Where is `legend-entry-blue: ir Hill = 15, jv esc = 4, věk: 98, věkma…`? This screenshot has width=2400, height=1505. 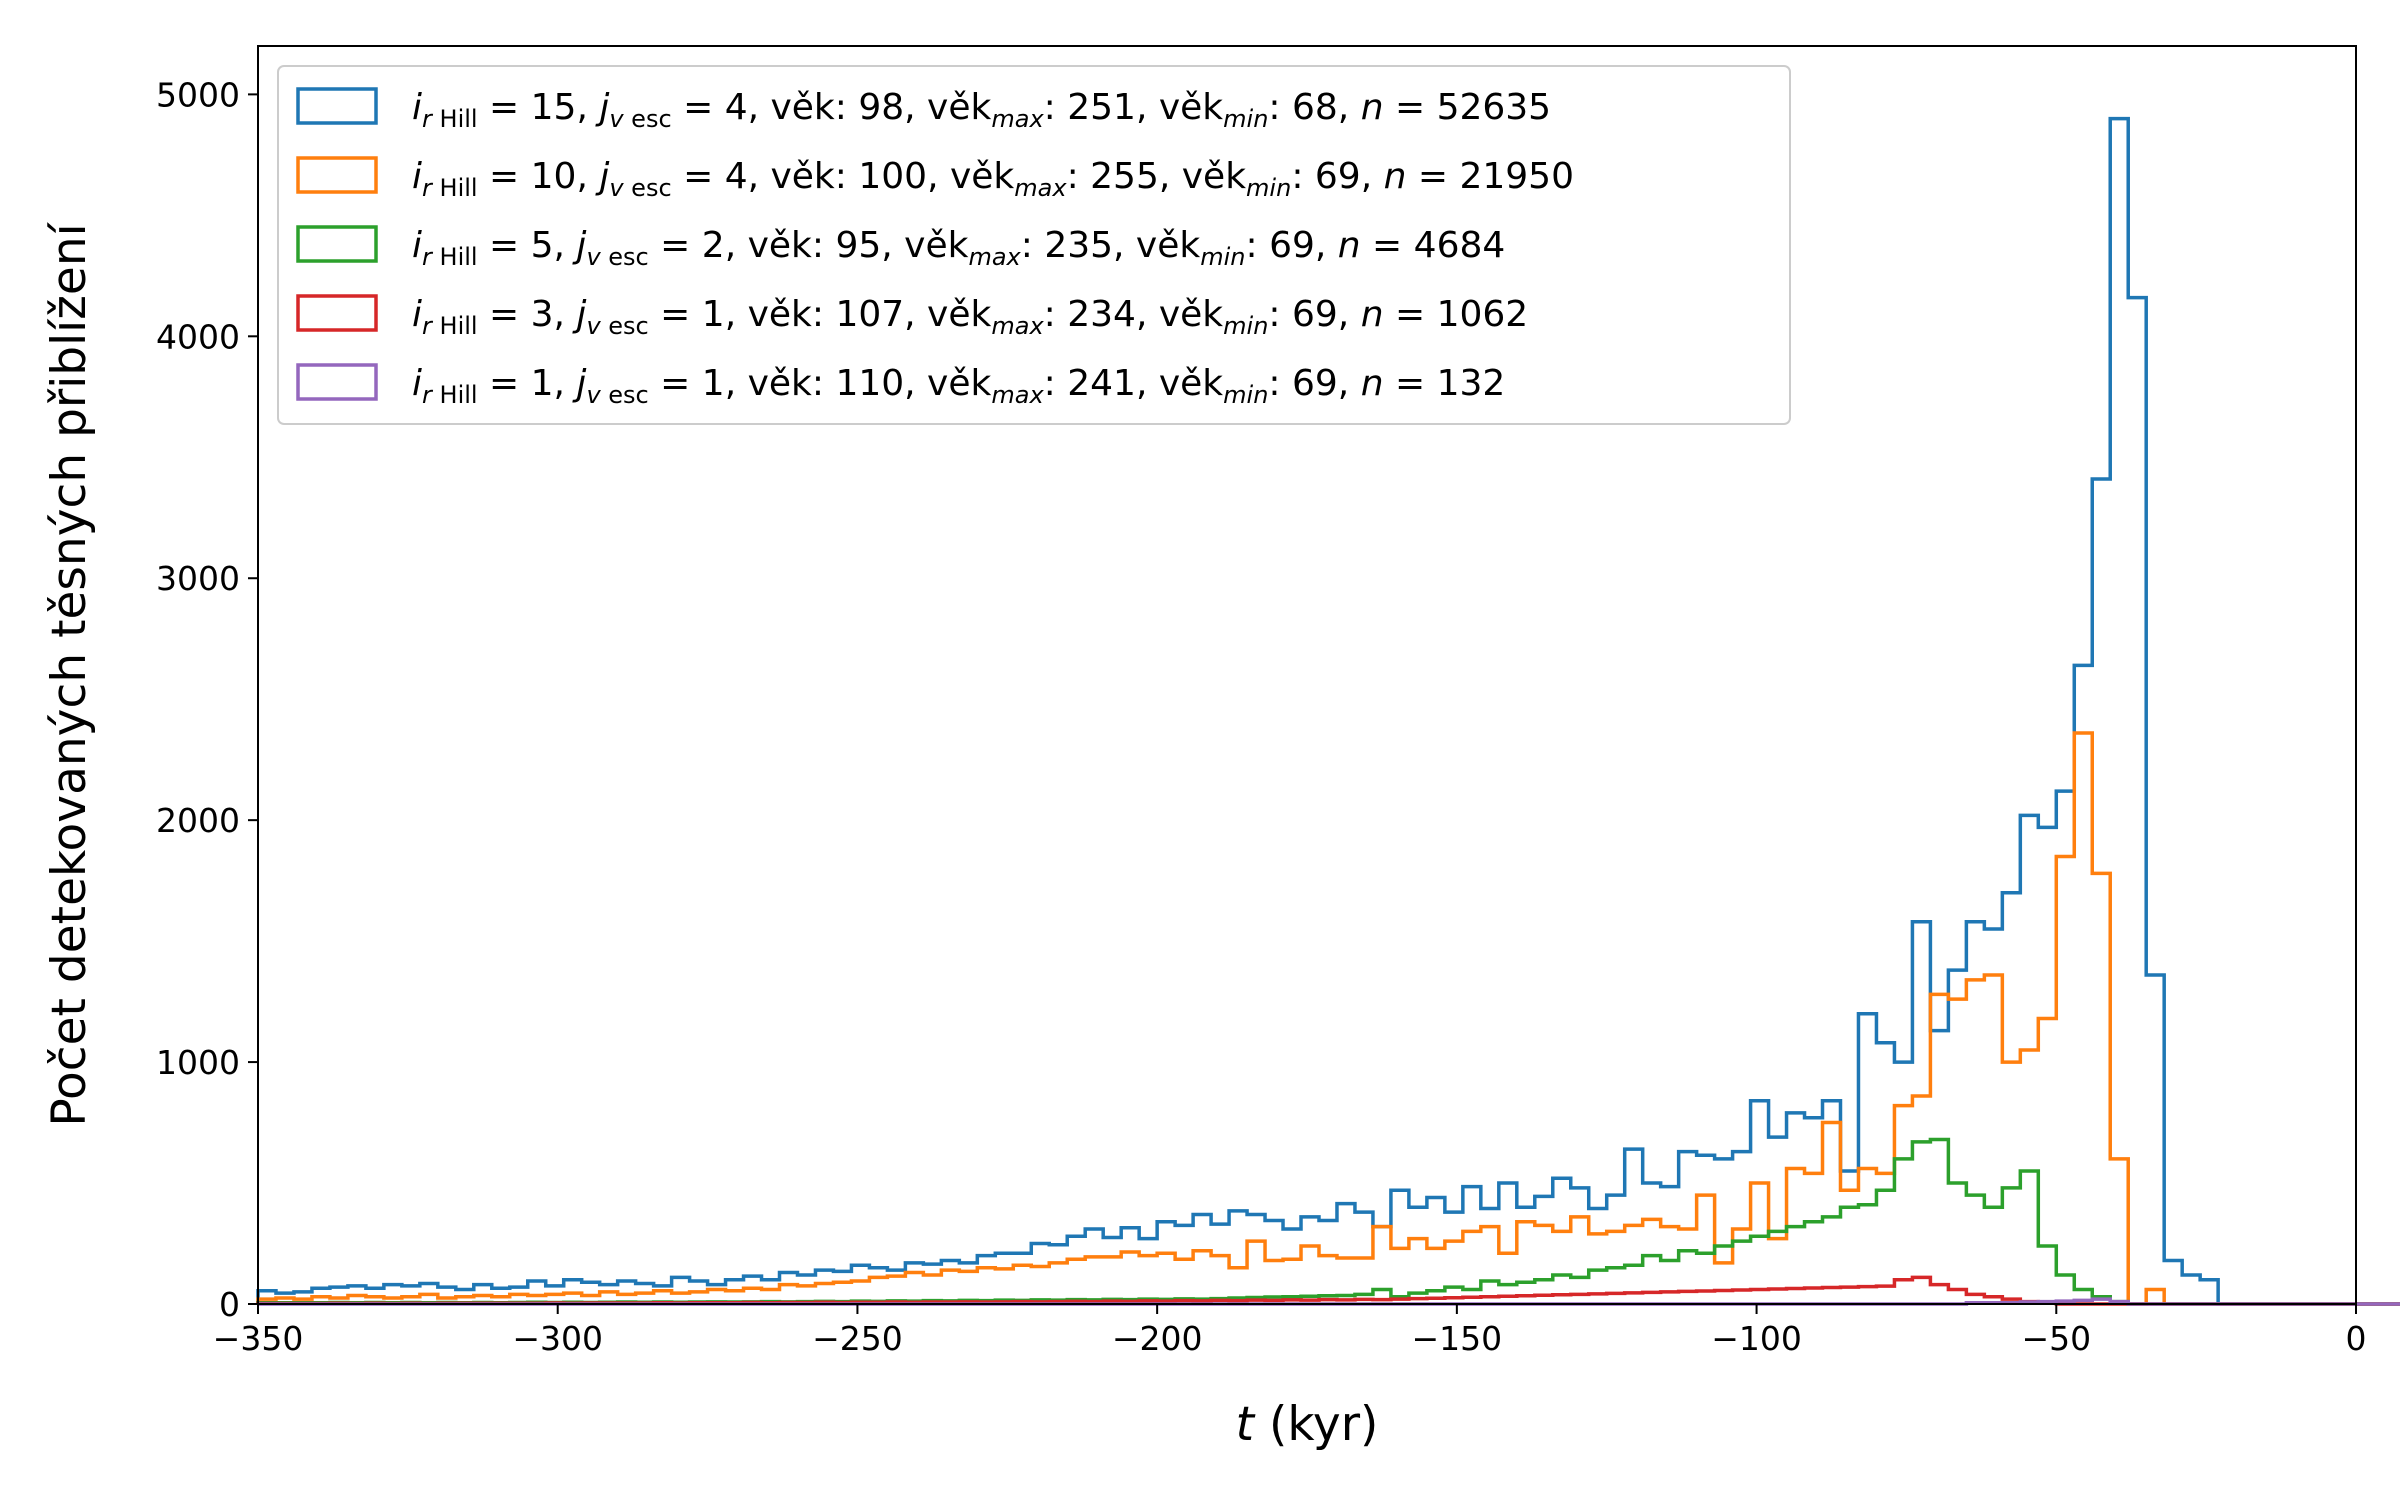 legend-entry-blue: ir Hill = 15, jv esc = 4, věk: 98, věkma… is located at coordinates (923, 110).